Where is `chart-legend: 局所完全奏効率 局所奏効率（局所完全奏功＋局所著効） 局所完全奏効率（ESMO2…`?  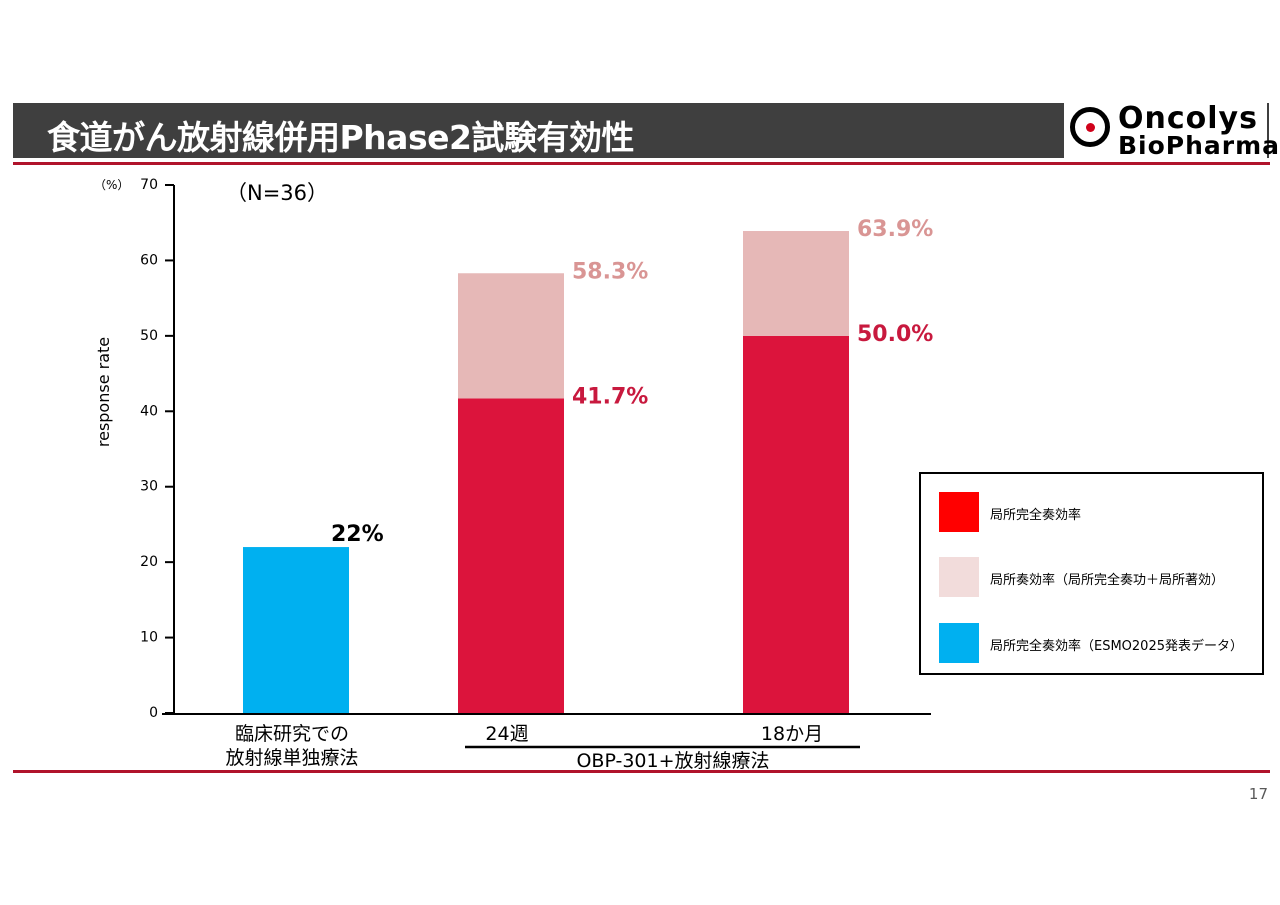 chart-legend: 局所完全奏効率 局所奏効率（局所完全奏功＋局所著効） 局所完全奏効率（ESMO2… is located at coordinates (1091, 573).